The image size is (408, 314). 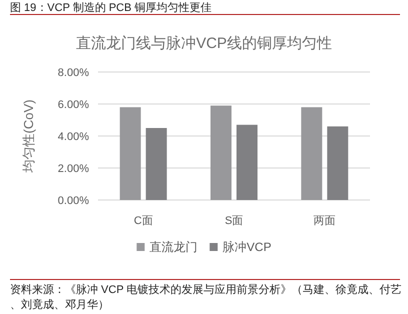 What do you see at coordinates (74, 105) in the screenshot?
I see `y-tick-label: 6.00%` at bounding box center [74, 105].